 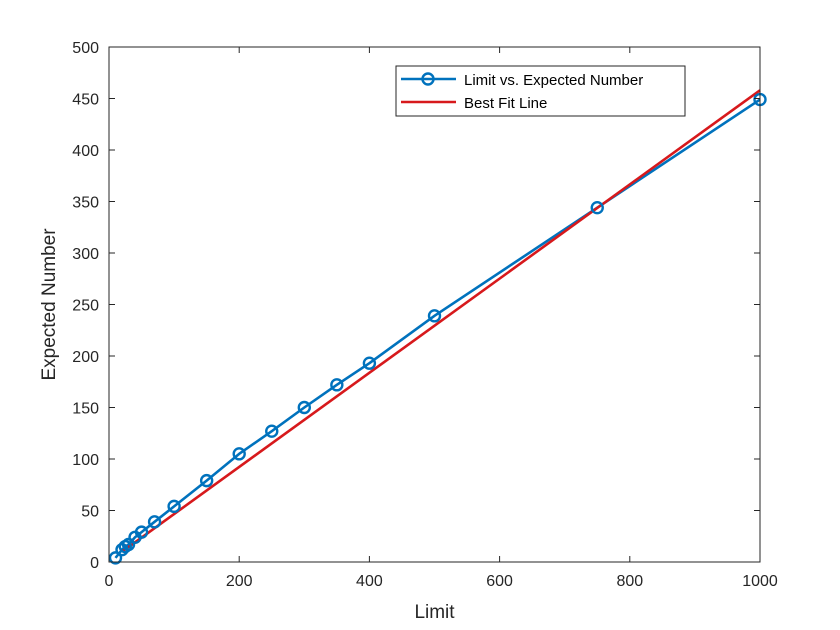 What do you see at coordinates (760, 581) in the screenshot?
I see `x-tick-label: 1000` at bounding box center [760, 581].